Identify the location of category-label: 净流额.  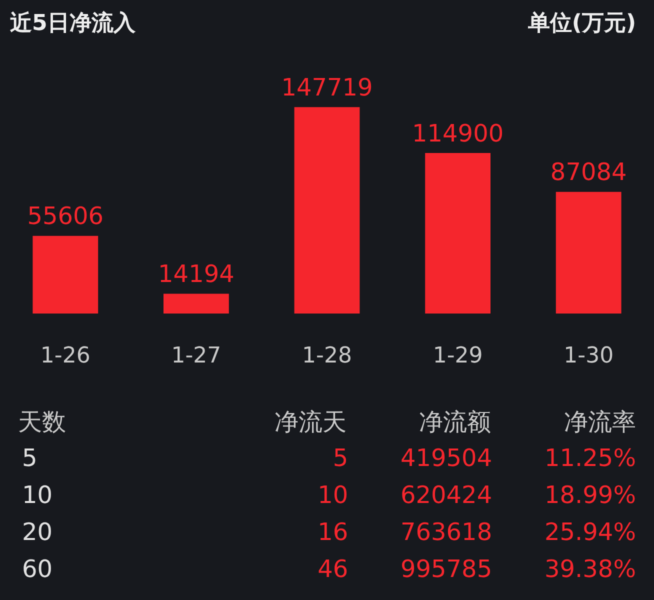
(455, 422).